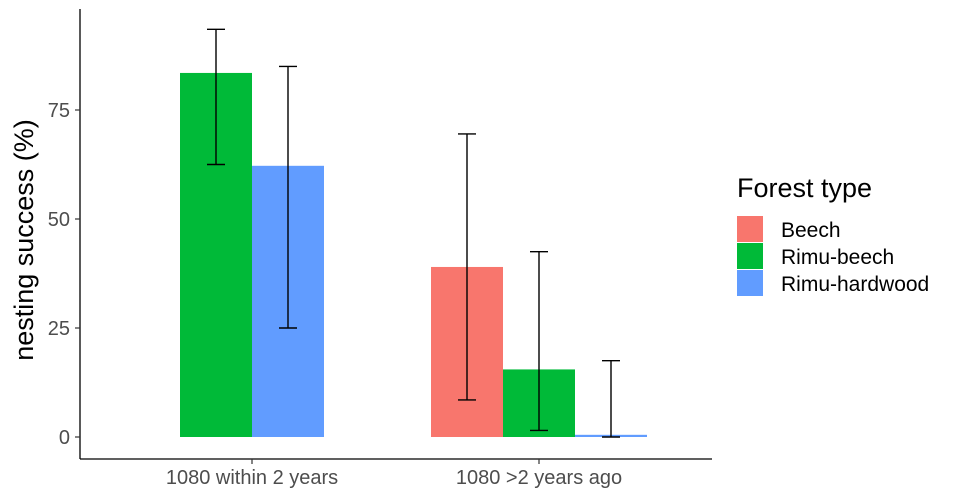 The image size is (958, 488). Describe the element at coordinates (64, 274) in the screenshot. I see `y-ticks: 0 25 50 75` at that location.